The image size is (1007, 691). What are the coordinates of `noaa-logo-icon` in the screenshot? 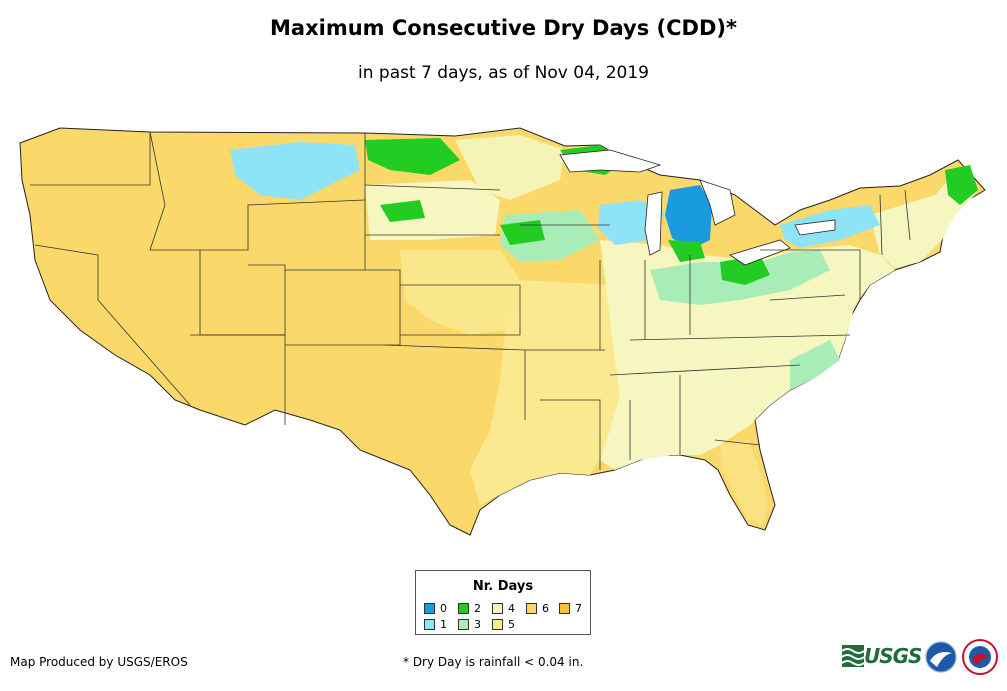 It's located at (941, 657).